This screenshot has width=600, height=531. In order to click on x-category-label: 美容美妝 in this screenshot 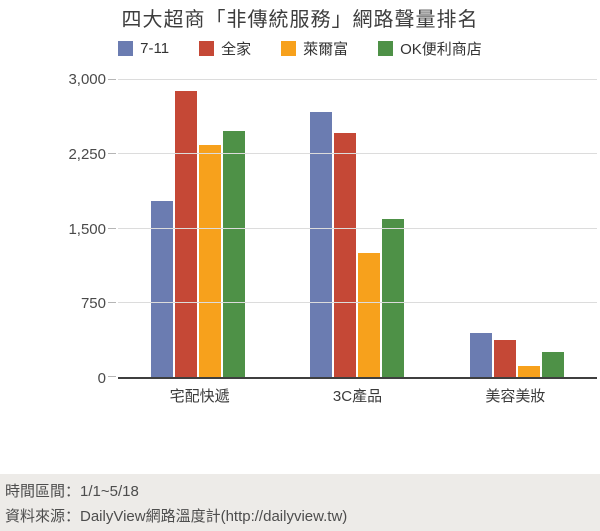, I will do `click(515, 396)`.